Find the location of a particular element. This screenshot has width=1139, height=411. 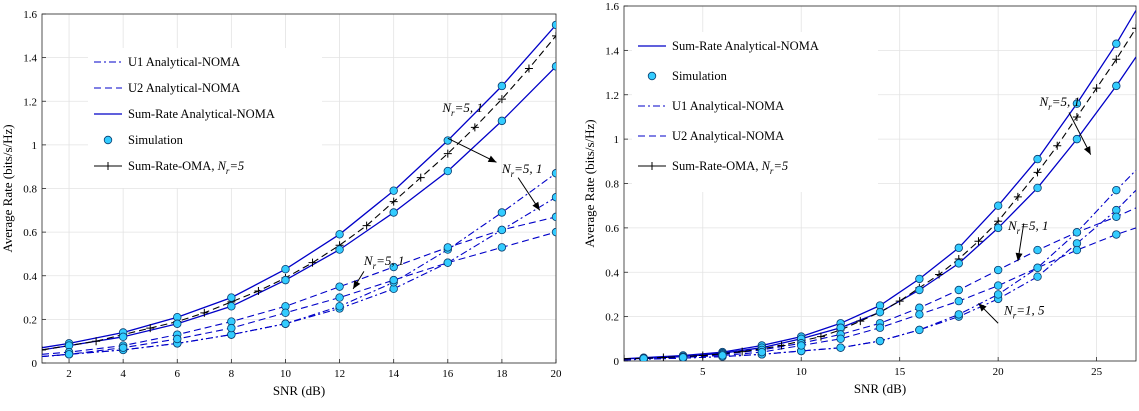

x-tick-label: 12 is located at coordinates (339, 374).